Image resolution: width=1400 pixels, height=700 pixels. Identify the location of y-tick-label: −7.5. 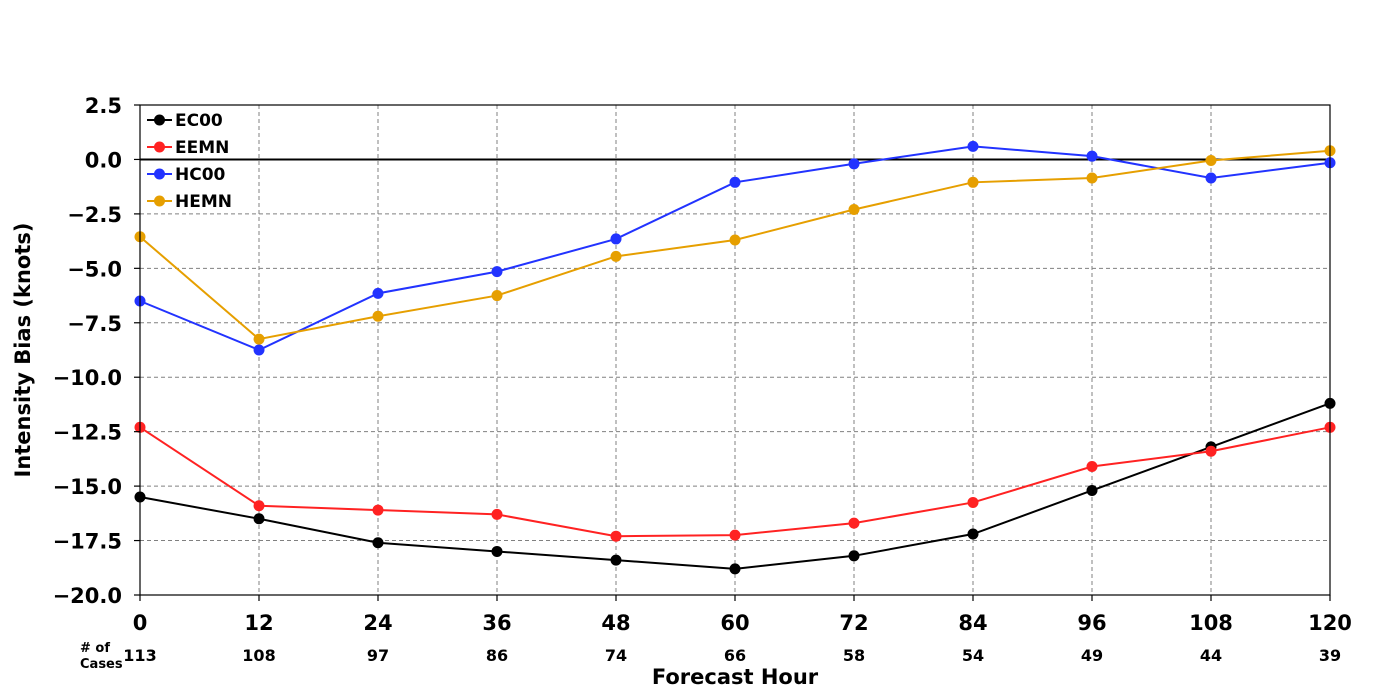
(94, 324).